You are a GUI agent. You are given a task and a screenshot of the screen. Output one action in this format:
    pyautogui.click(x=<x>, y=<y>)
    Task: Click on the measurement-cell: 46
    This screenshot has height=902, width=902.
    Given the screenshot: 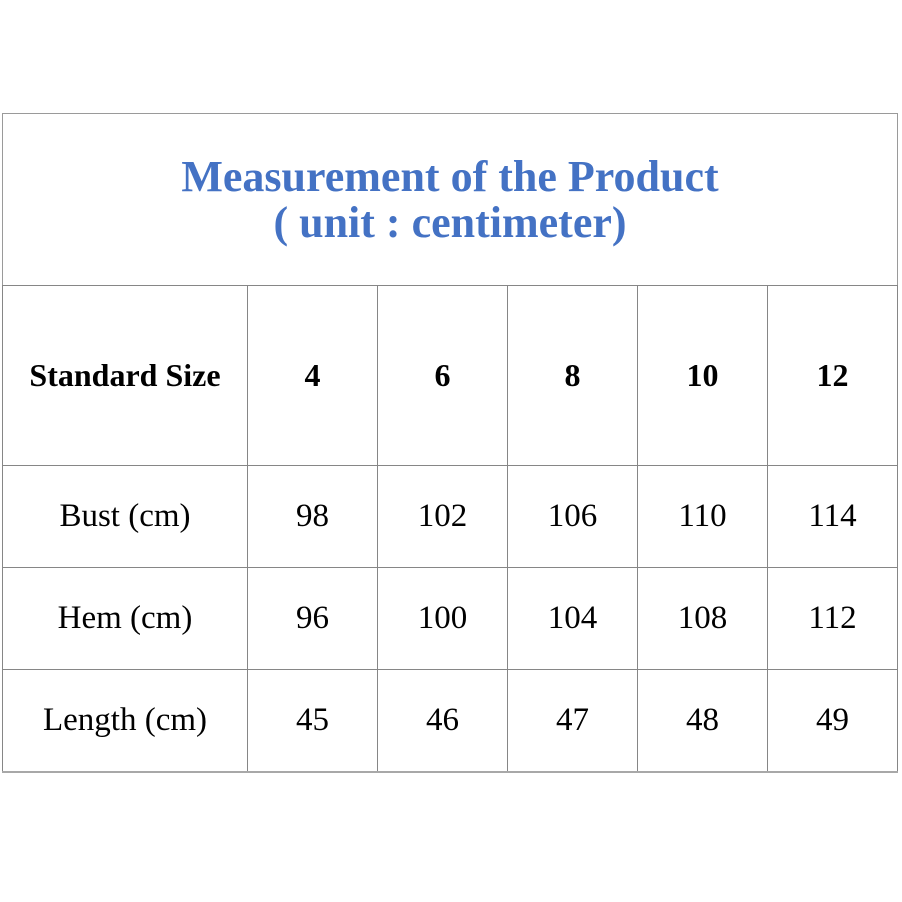 What is the action you would take?
    pyautogui.click(x=442, y=721)
    